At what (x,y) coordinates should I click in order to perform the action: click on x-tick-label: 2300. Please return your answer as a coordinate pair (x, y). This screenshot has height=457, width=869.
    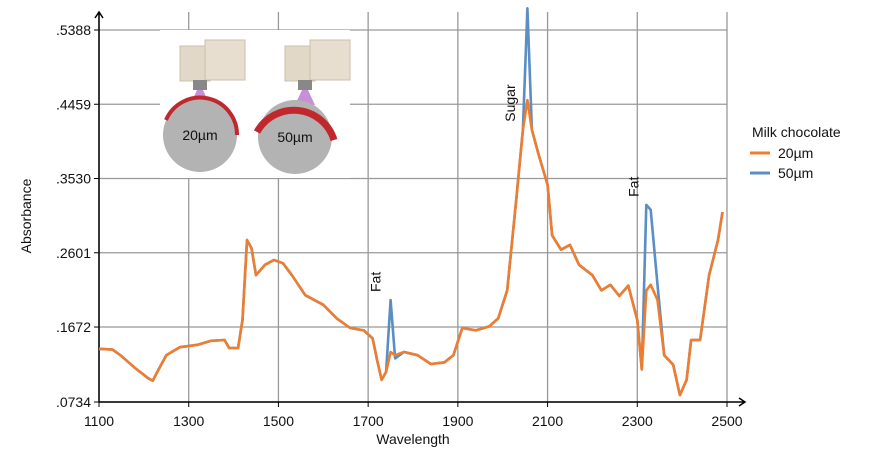
    Looking at the image, I should click on (637, 421).